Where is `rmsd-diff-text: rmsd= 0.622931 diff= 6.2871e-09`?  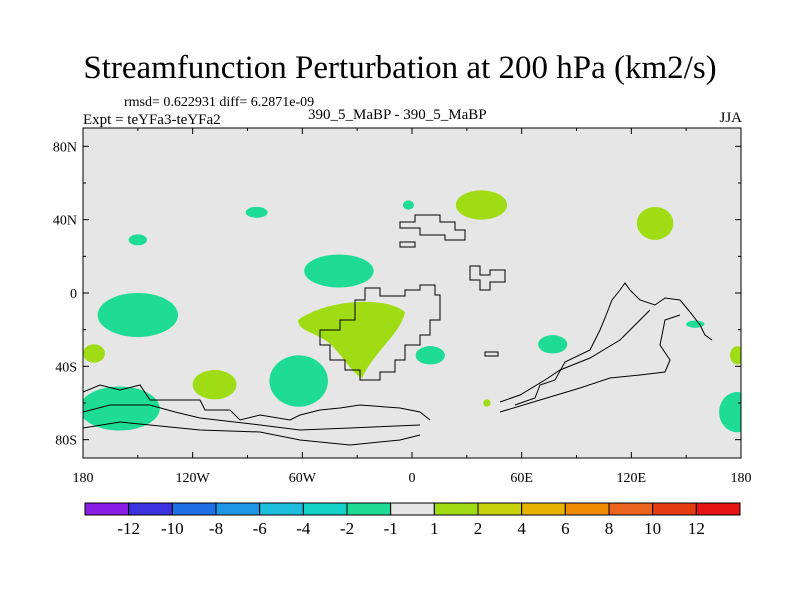
rmsd-diff-text: rmsd= 0.622931 diff= 6.2871e-09 is located at coordinates (219, 102).